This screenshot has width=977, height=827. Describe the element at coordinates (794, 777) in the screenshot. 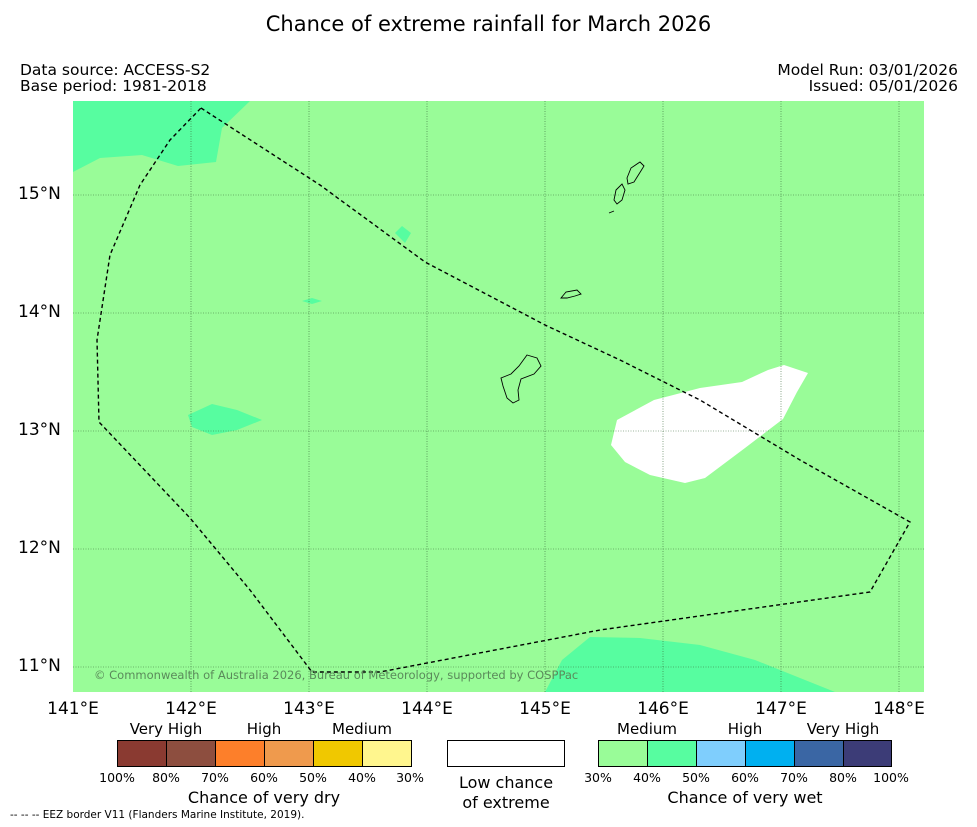

I see `wet-pct-label: 70%` at that location.